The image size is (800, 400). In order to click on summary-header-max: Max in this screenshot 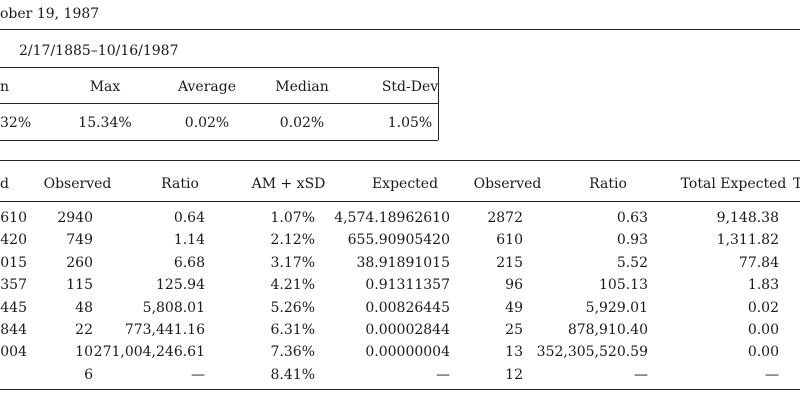, I will do `click(105, 87)`.